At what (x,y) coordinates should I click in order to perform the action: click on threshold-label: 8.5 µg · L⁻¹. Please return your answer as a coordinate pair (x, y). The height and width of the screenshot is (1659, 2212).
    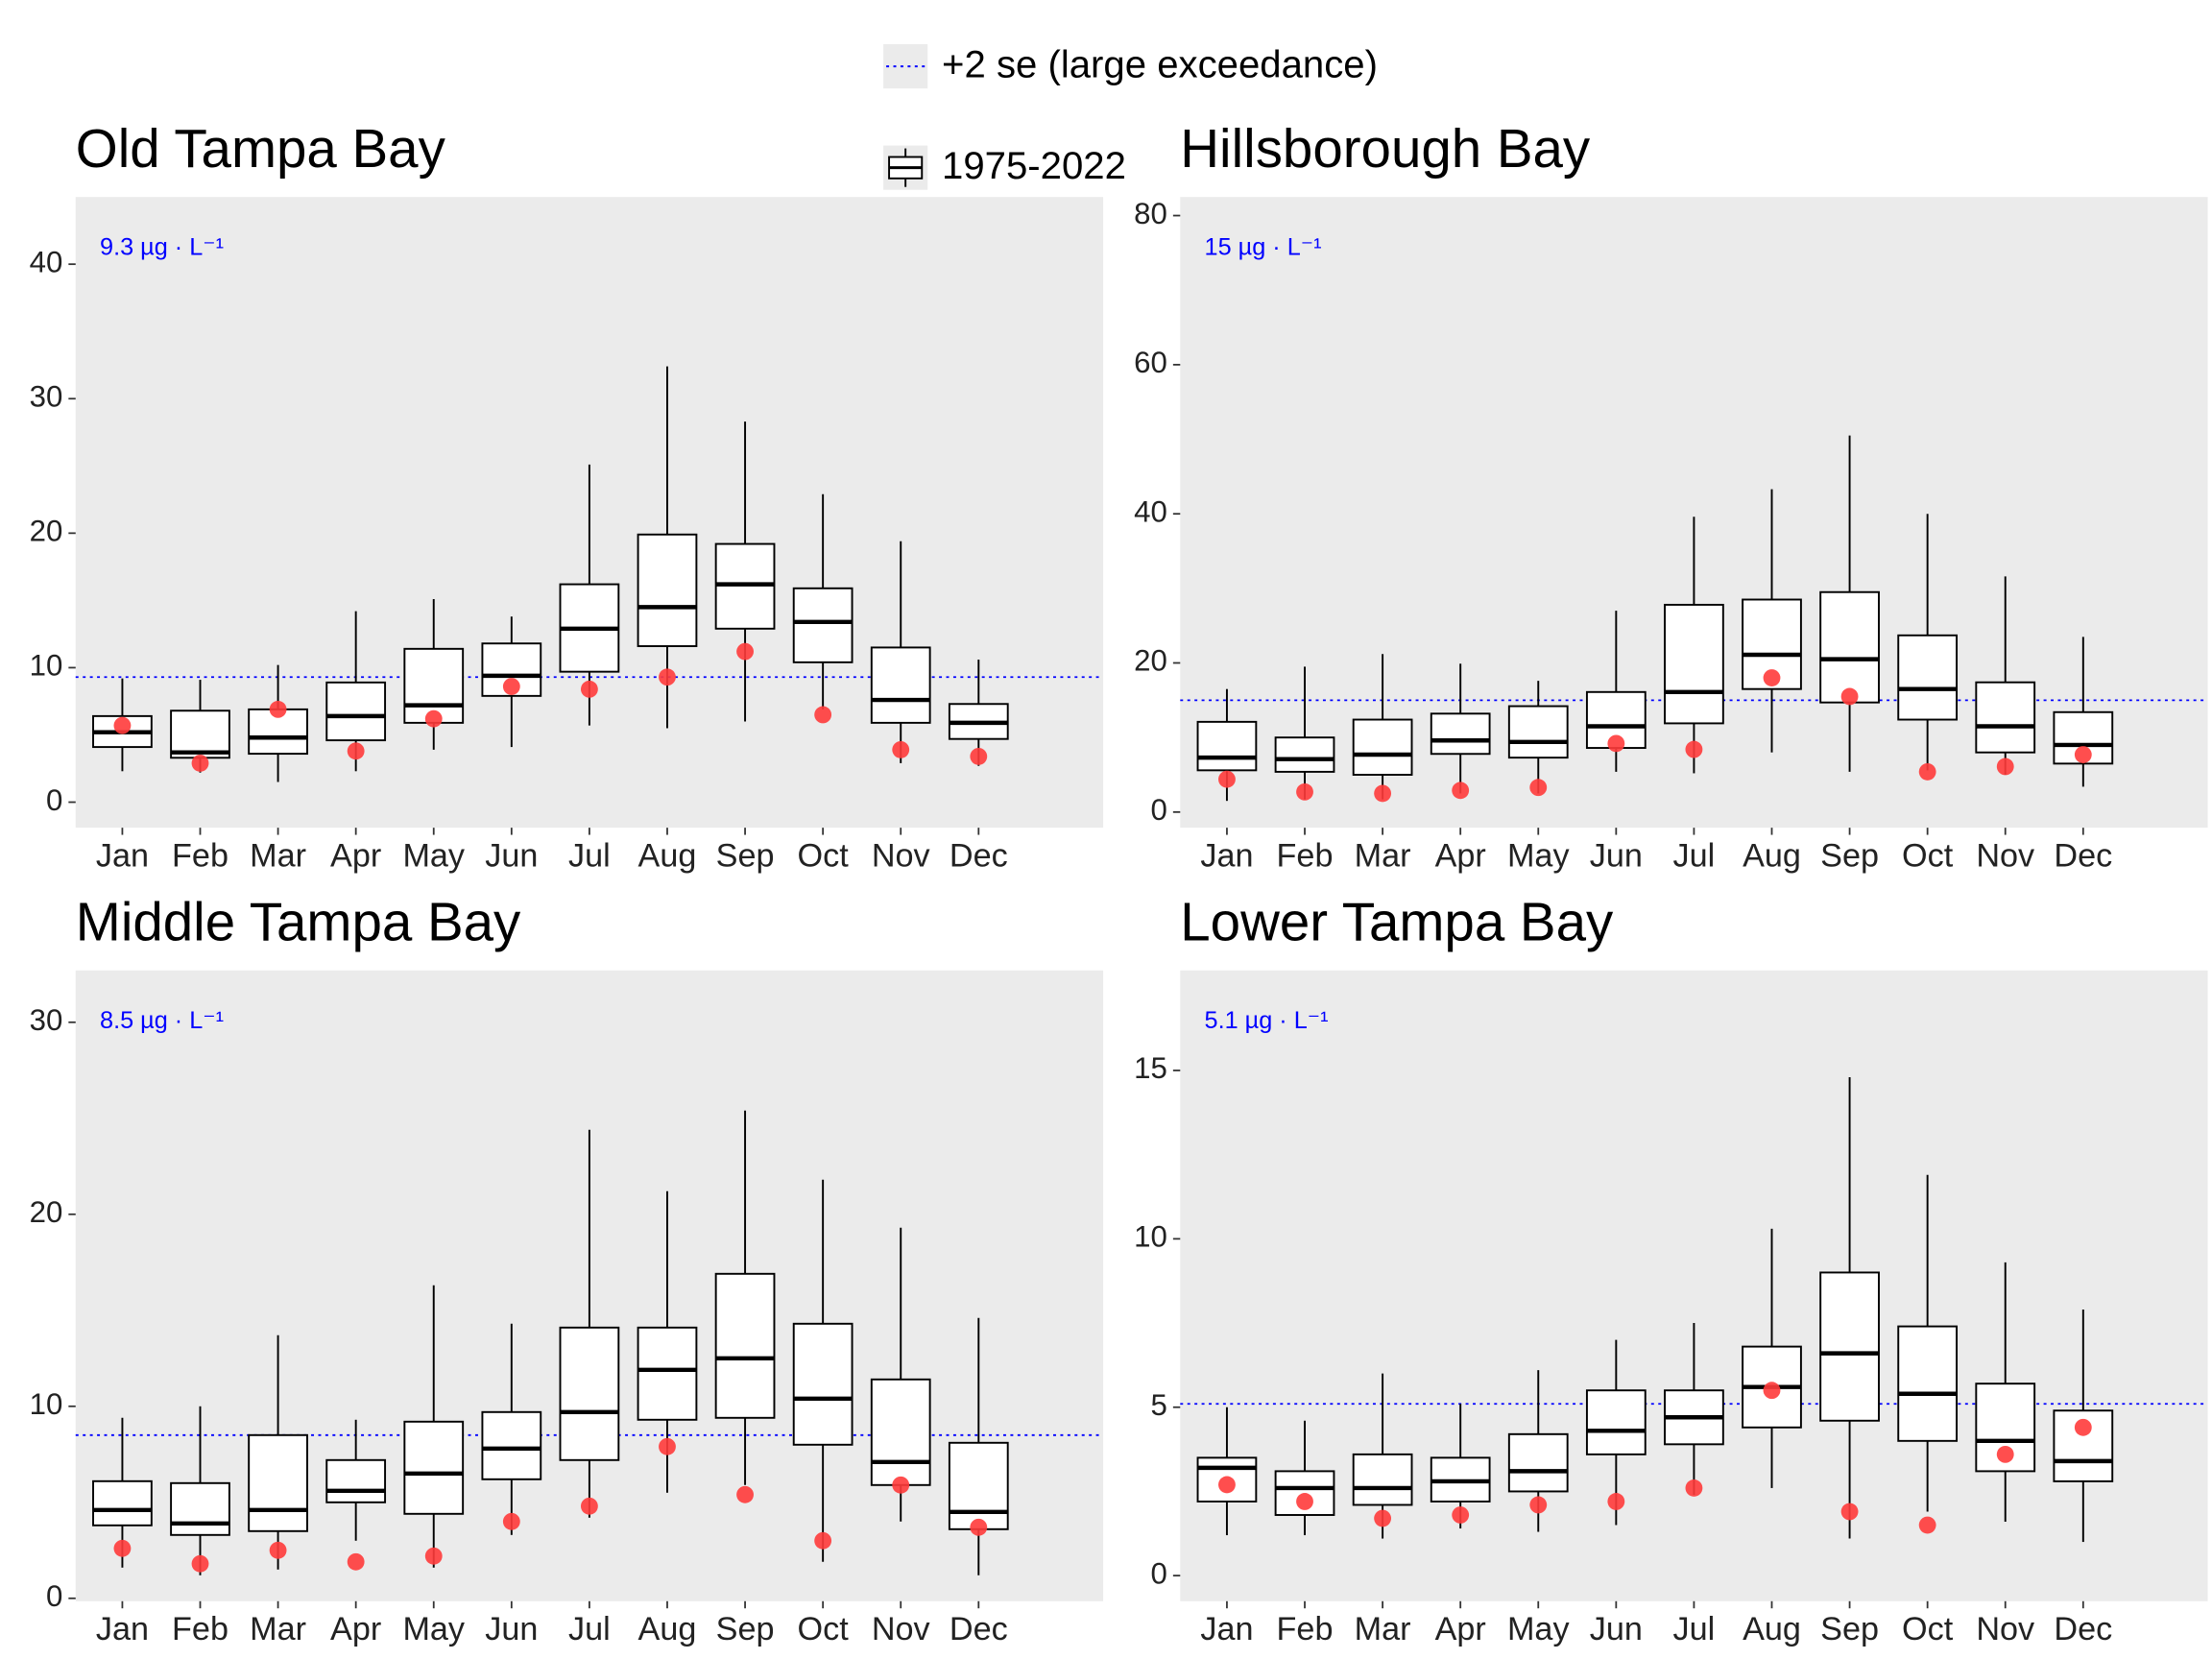
    Looking at the image, I should click on (162, 1021).